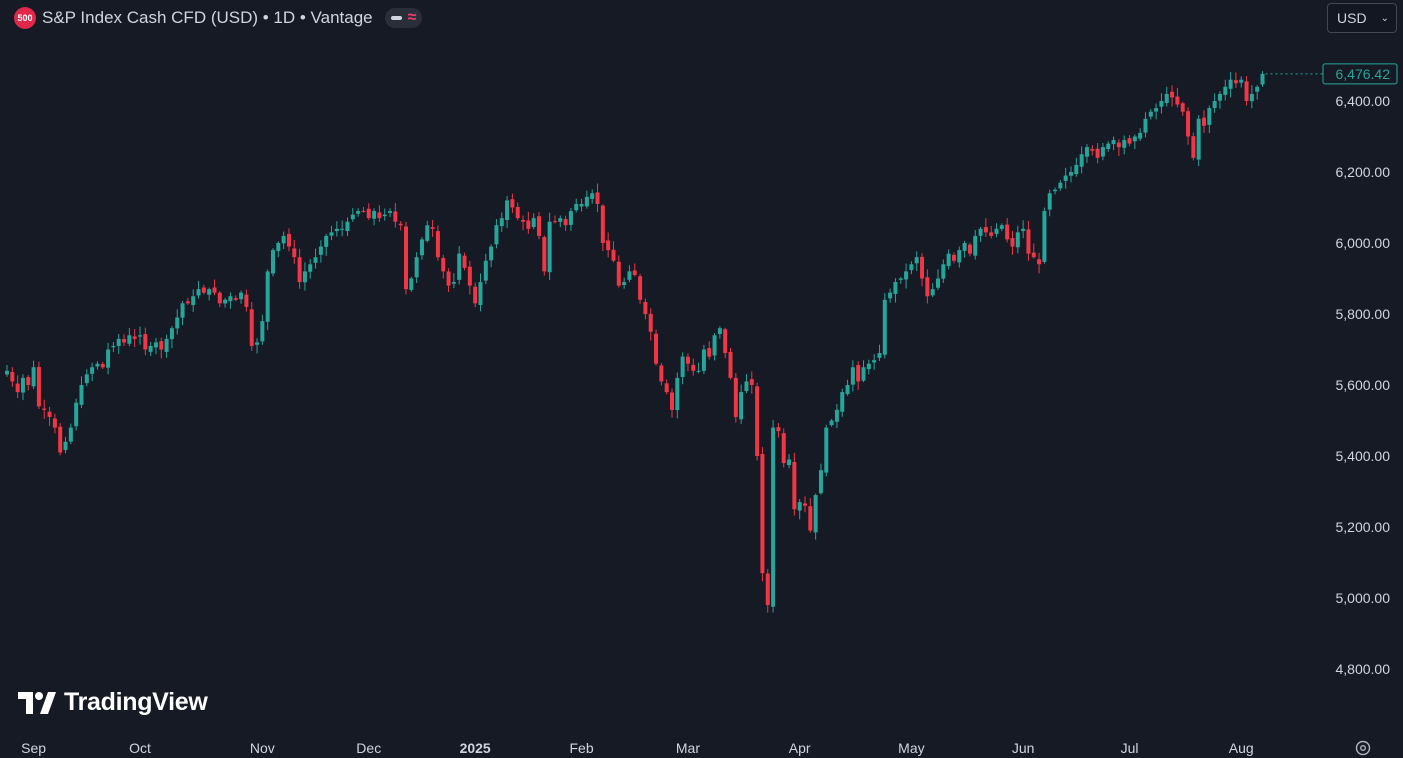 This screenshot has width=1403, height=758. I want to click on currency-select: USD ⌄, so click(1362, 18).